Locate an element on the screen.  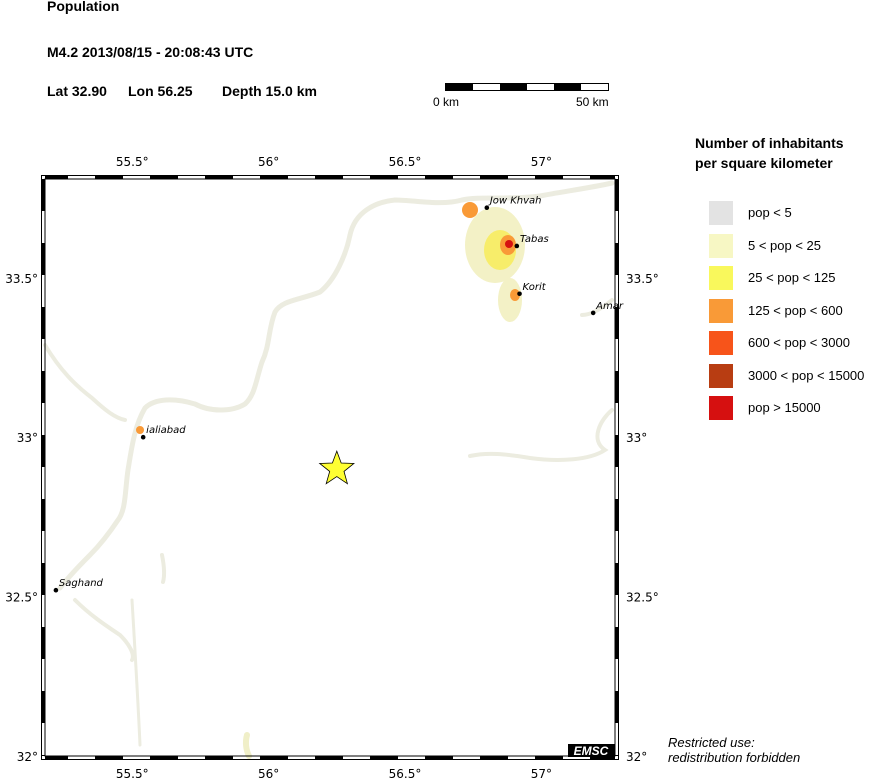
legend-label: 5 < pop < 25 is located at coordinates (785, 245).